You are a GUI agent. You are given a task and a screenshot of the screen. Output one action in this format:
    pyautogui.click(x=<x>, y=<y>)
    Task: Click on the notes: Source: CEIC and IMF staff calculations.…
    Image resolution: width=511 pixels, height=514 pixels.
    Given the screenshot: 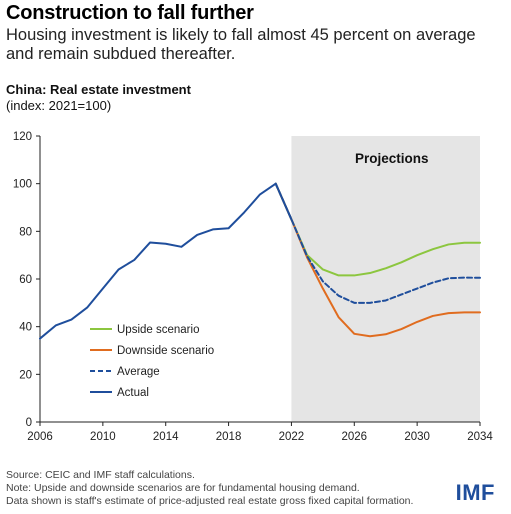 What is the action you would take?
    pyautogui.click(x=226, y=488)
    